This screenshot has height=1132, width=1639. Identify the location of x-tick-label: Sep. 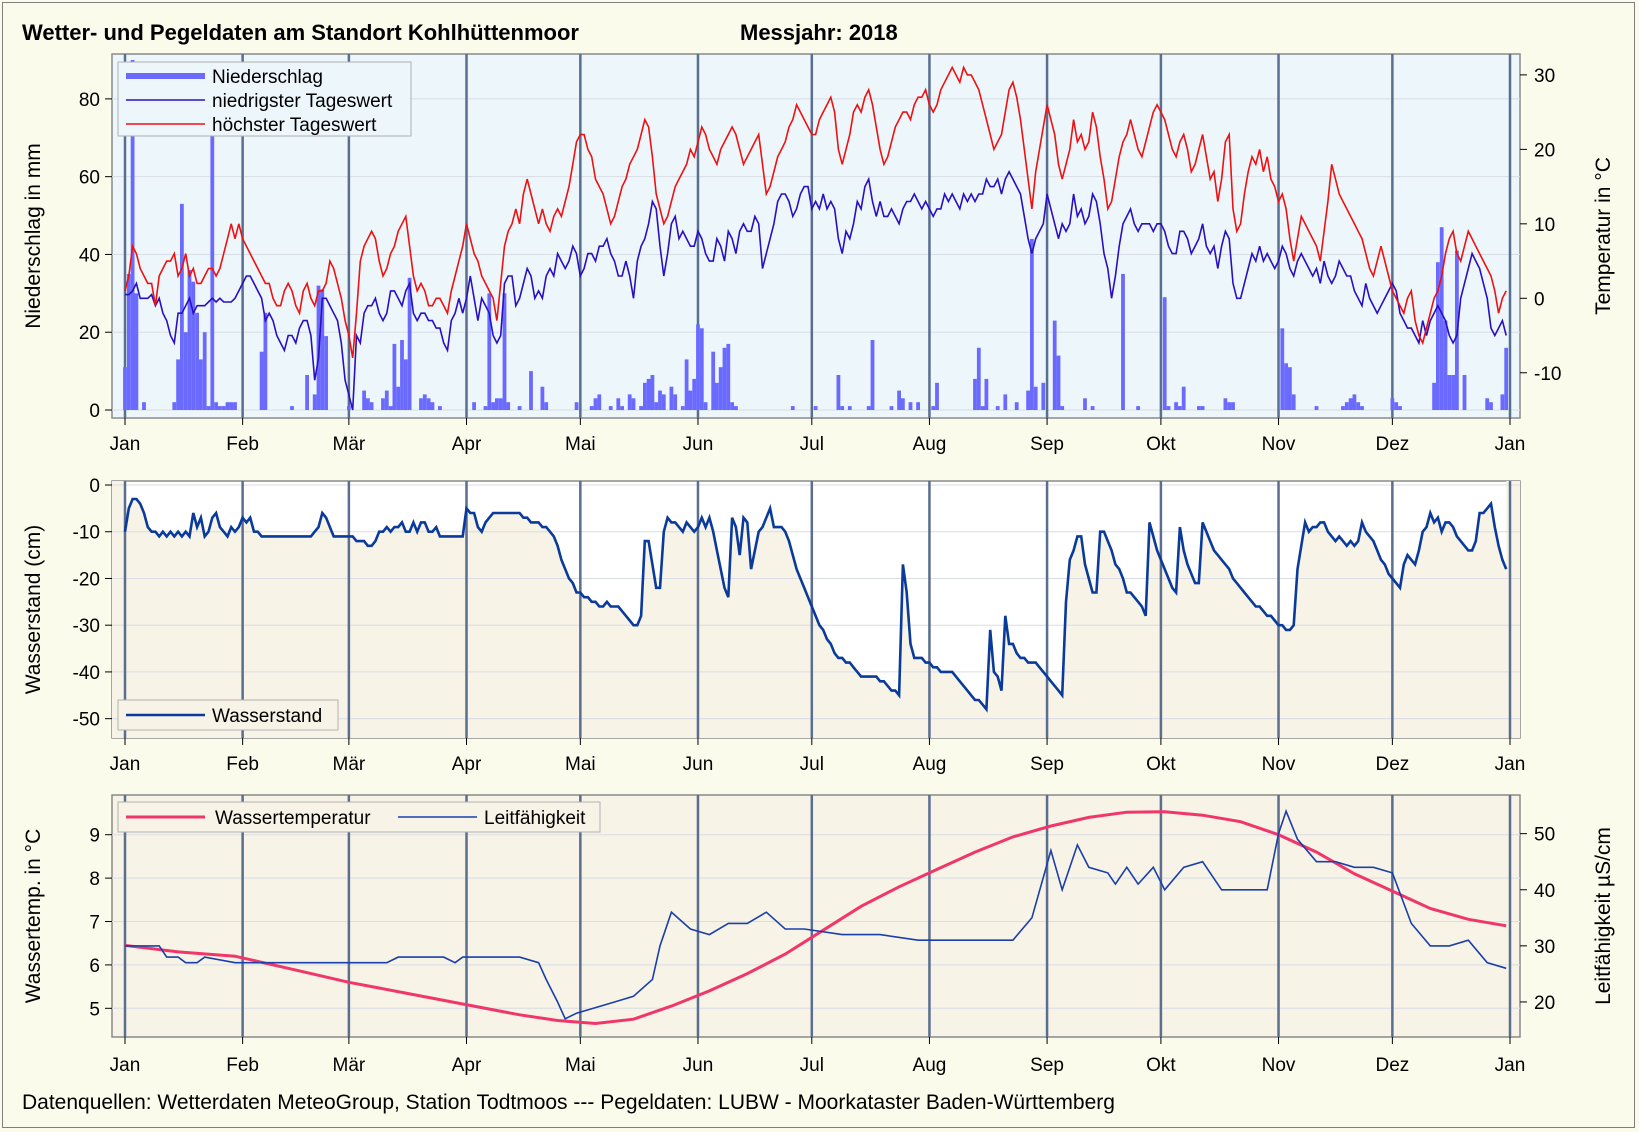
(1047, 764).